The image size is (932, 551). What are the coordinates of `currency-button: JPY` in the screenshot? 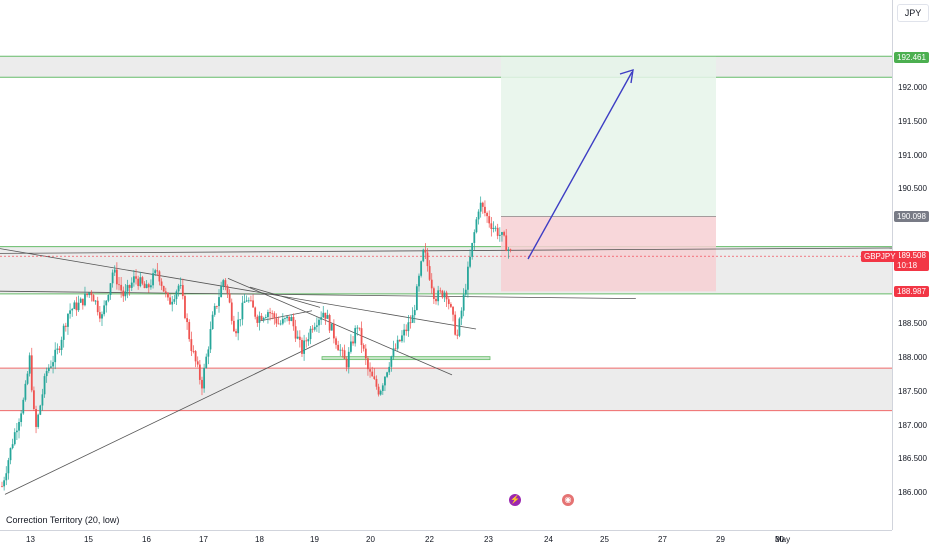 It's located at (913, 13).